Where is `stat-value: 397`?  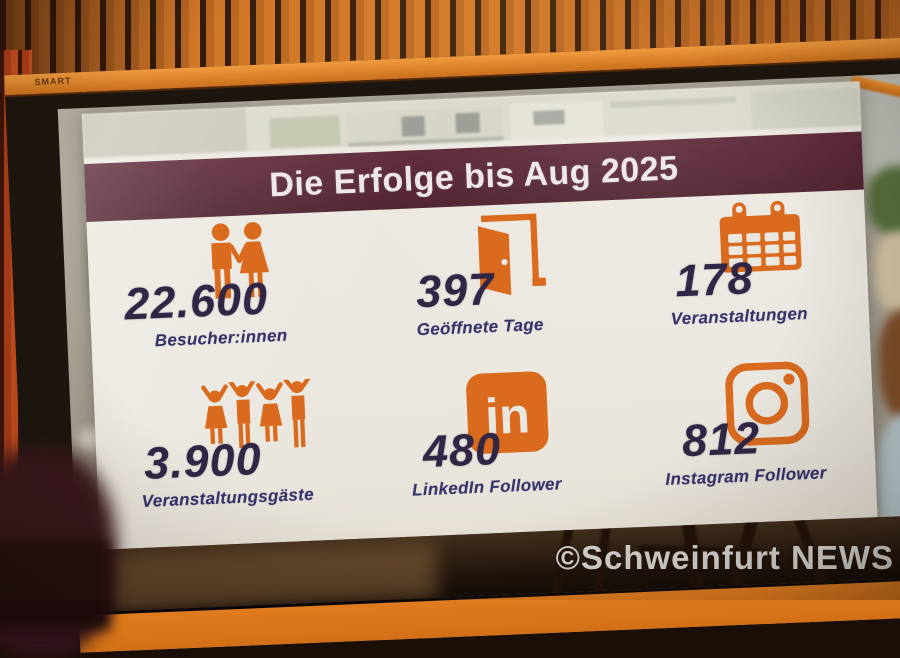 stat-value: 397 is located at coordinates (455, 290).